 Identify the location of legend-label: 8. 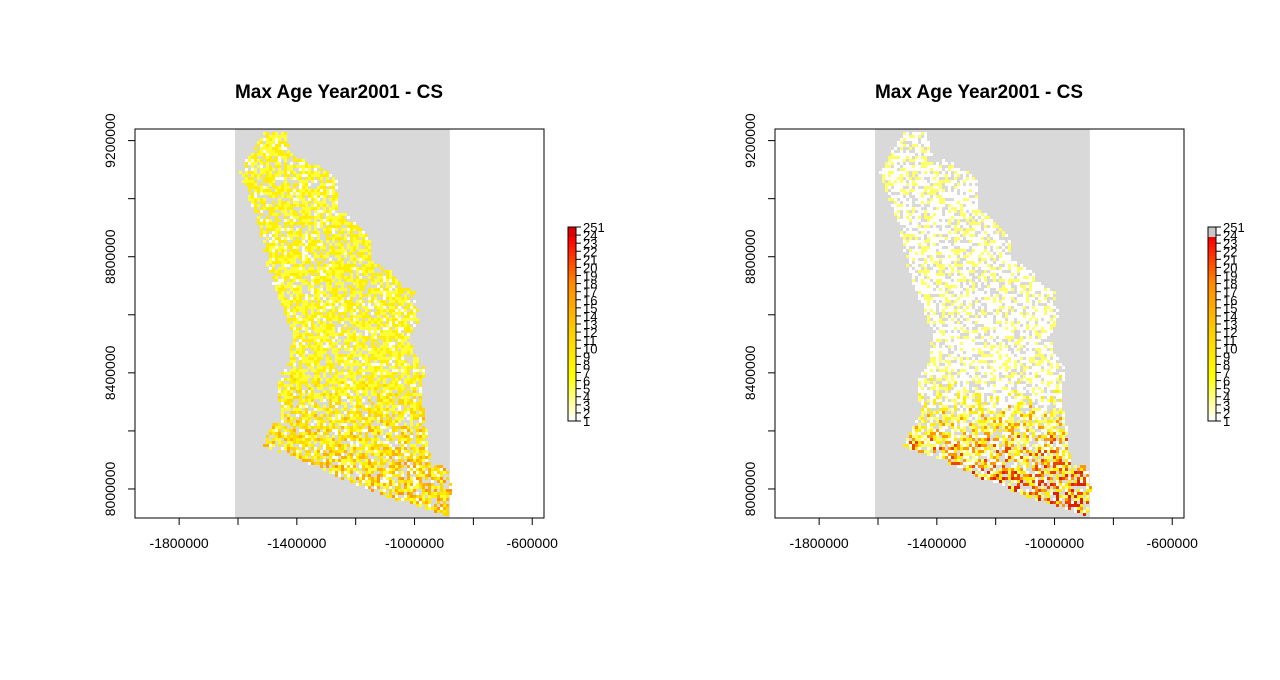
(586, 364).